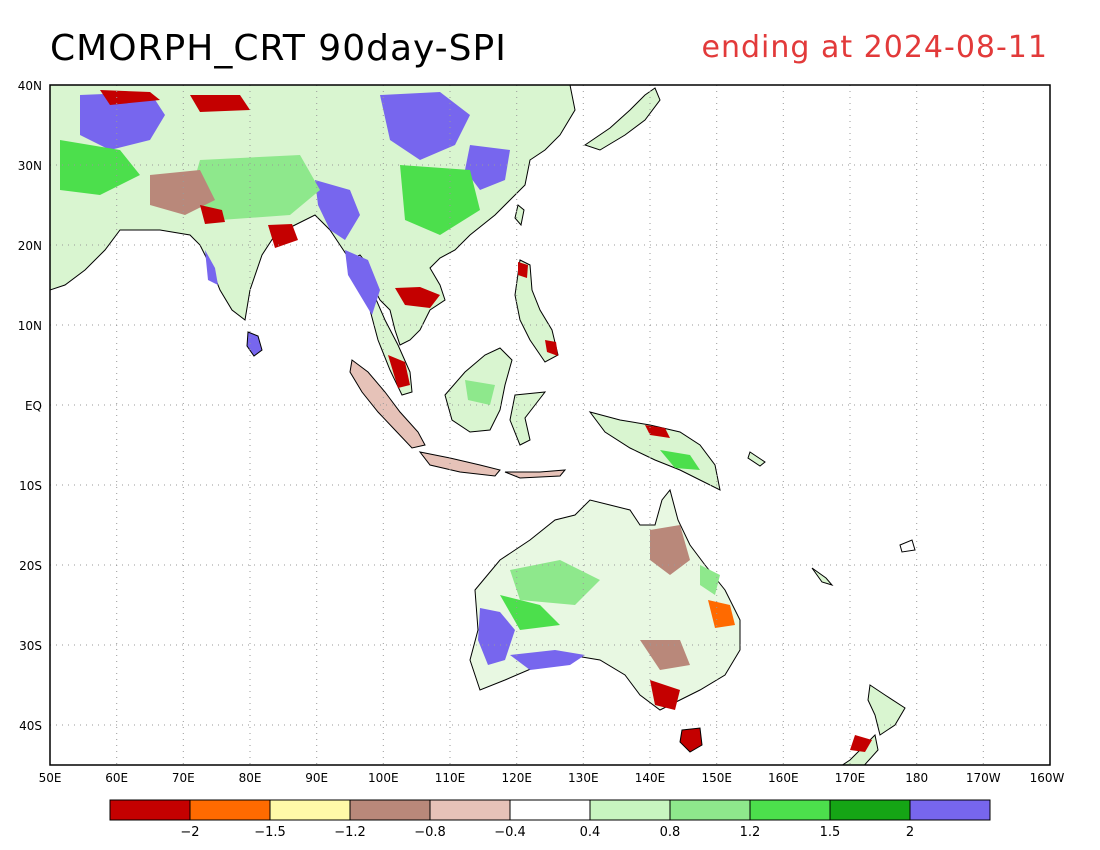 This screenshot has width=1100, height=850. Describe the element at coordinates (116, 778) in the screenshot. I see `x-tick-label: 60E` at that location.